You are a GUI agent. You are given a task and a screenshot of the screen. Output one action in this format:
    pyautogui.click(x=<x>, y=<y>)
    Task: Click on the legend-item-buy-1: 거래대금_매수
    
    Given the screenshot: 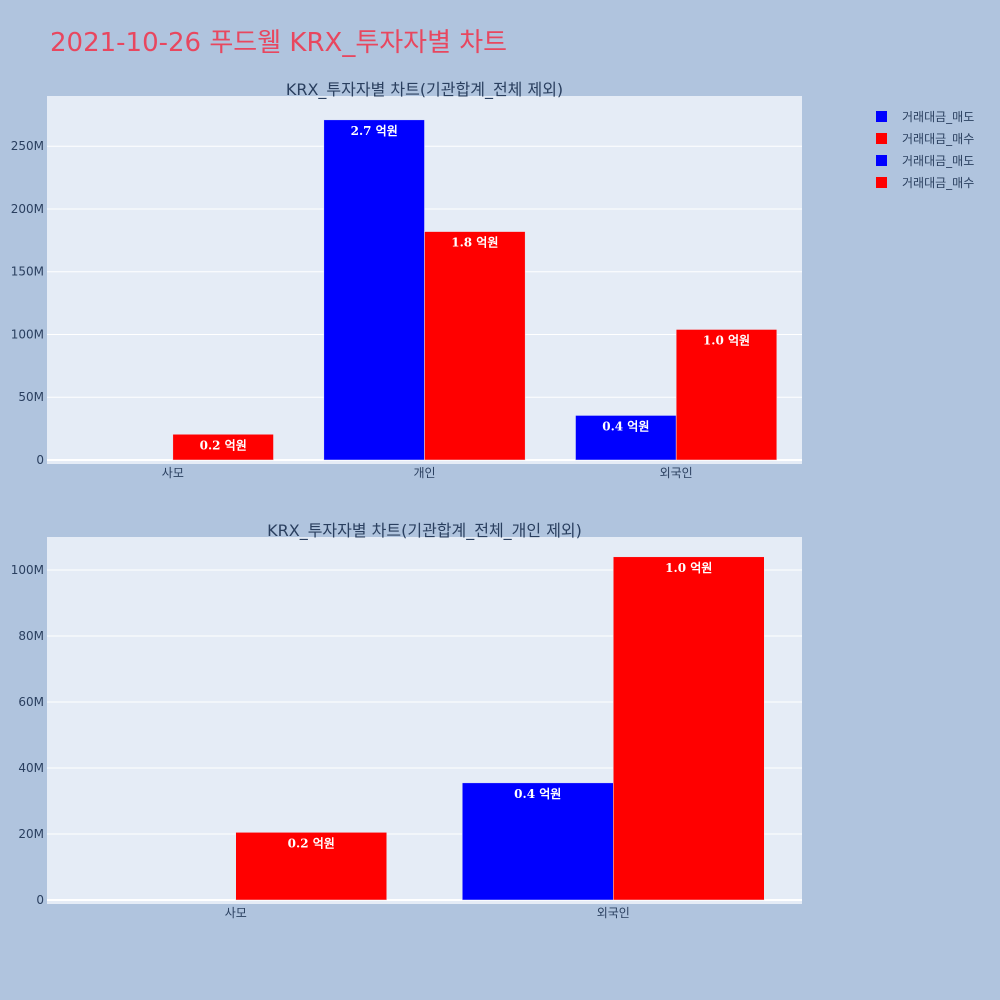 What is the action you would take?
    pyautogui.click(x=925, y=138)
    